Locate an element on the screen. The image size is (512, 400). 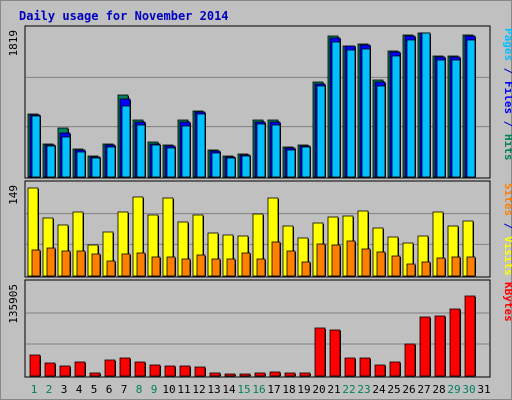
x-tick-label: 4 is located at coordinates (79, 389).